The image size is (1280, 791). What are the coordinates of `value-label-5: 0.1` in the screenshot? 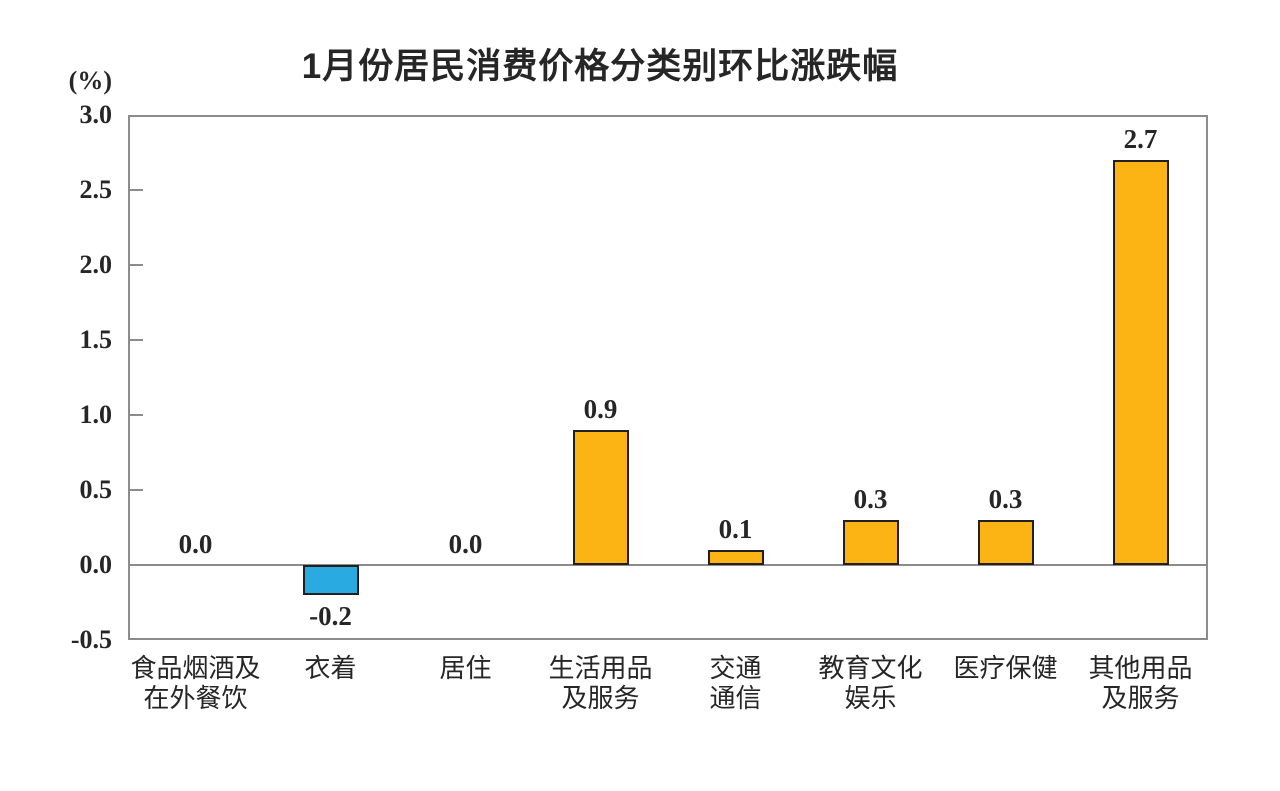 It's located at (735, 529).